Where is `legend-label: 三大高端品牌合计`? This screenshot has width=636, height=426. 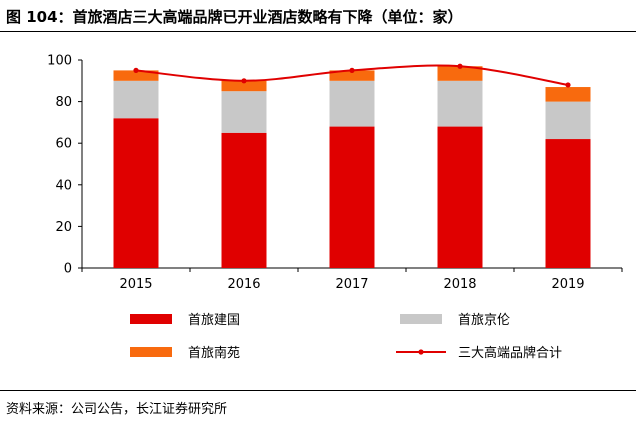 legend-label: 三大高端品牌合计 is located at coordinates (510, 353).